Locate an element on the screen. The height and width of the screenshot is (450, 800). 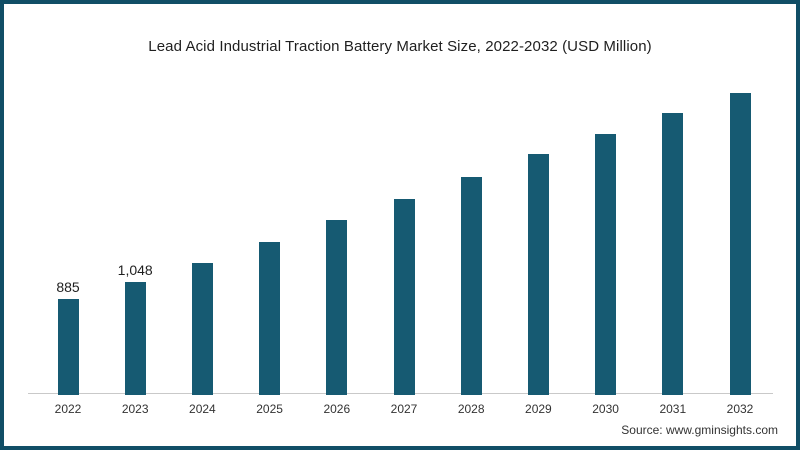
x-tick-label-2031: 2031 is located at coordinates (673, 409).